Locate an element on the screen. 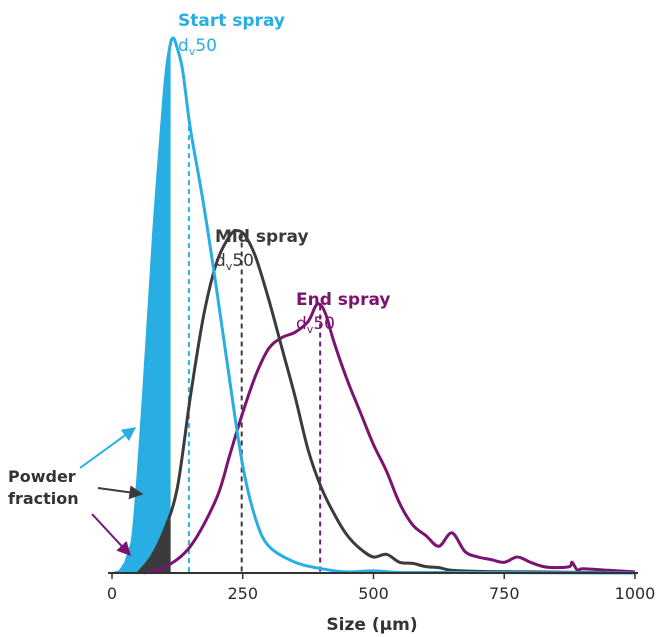 Image resolution: width=658 pixels, height=637 pixels. x-tick-label: 750 is located at coordinates (504, 593).